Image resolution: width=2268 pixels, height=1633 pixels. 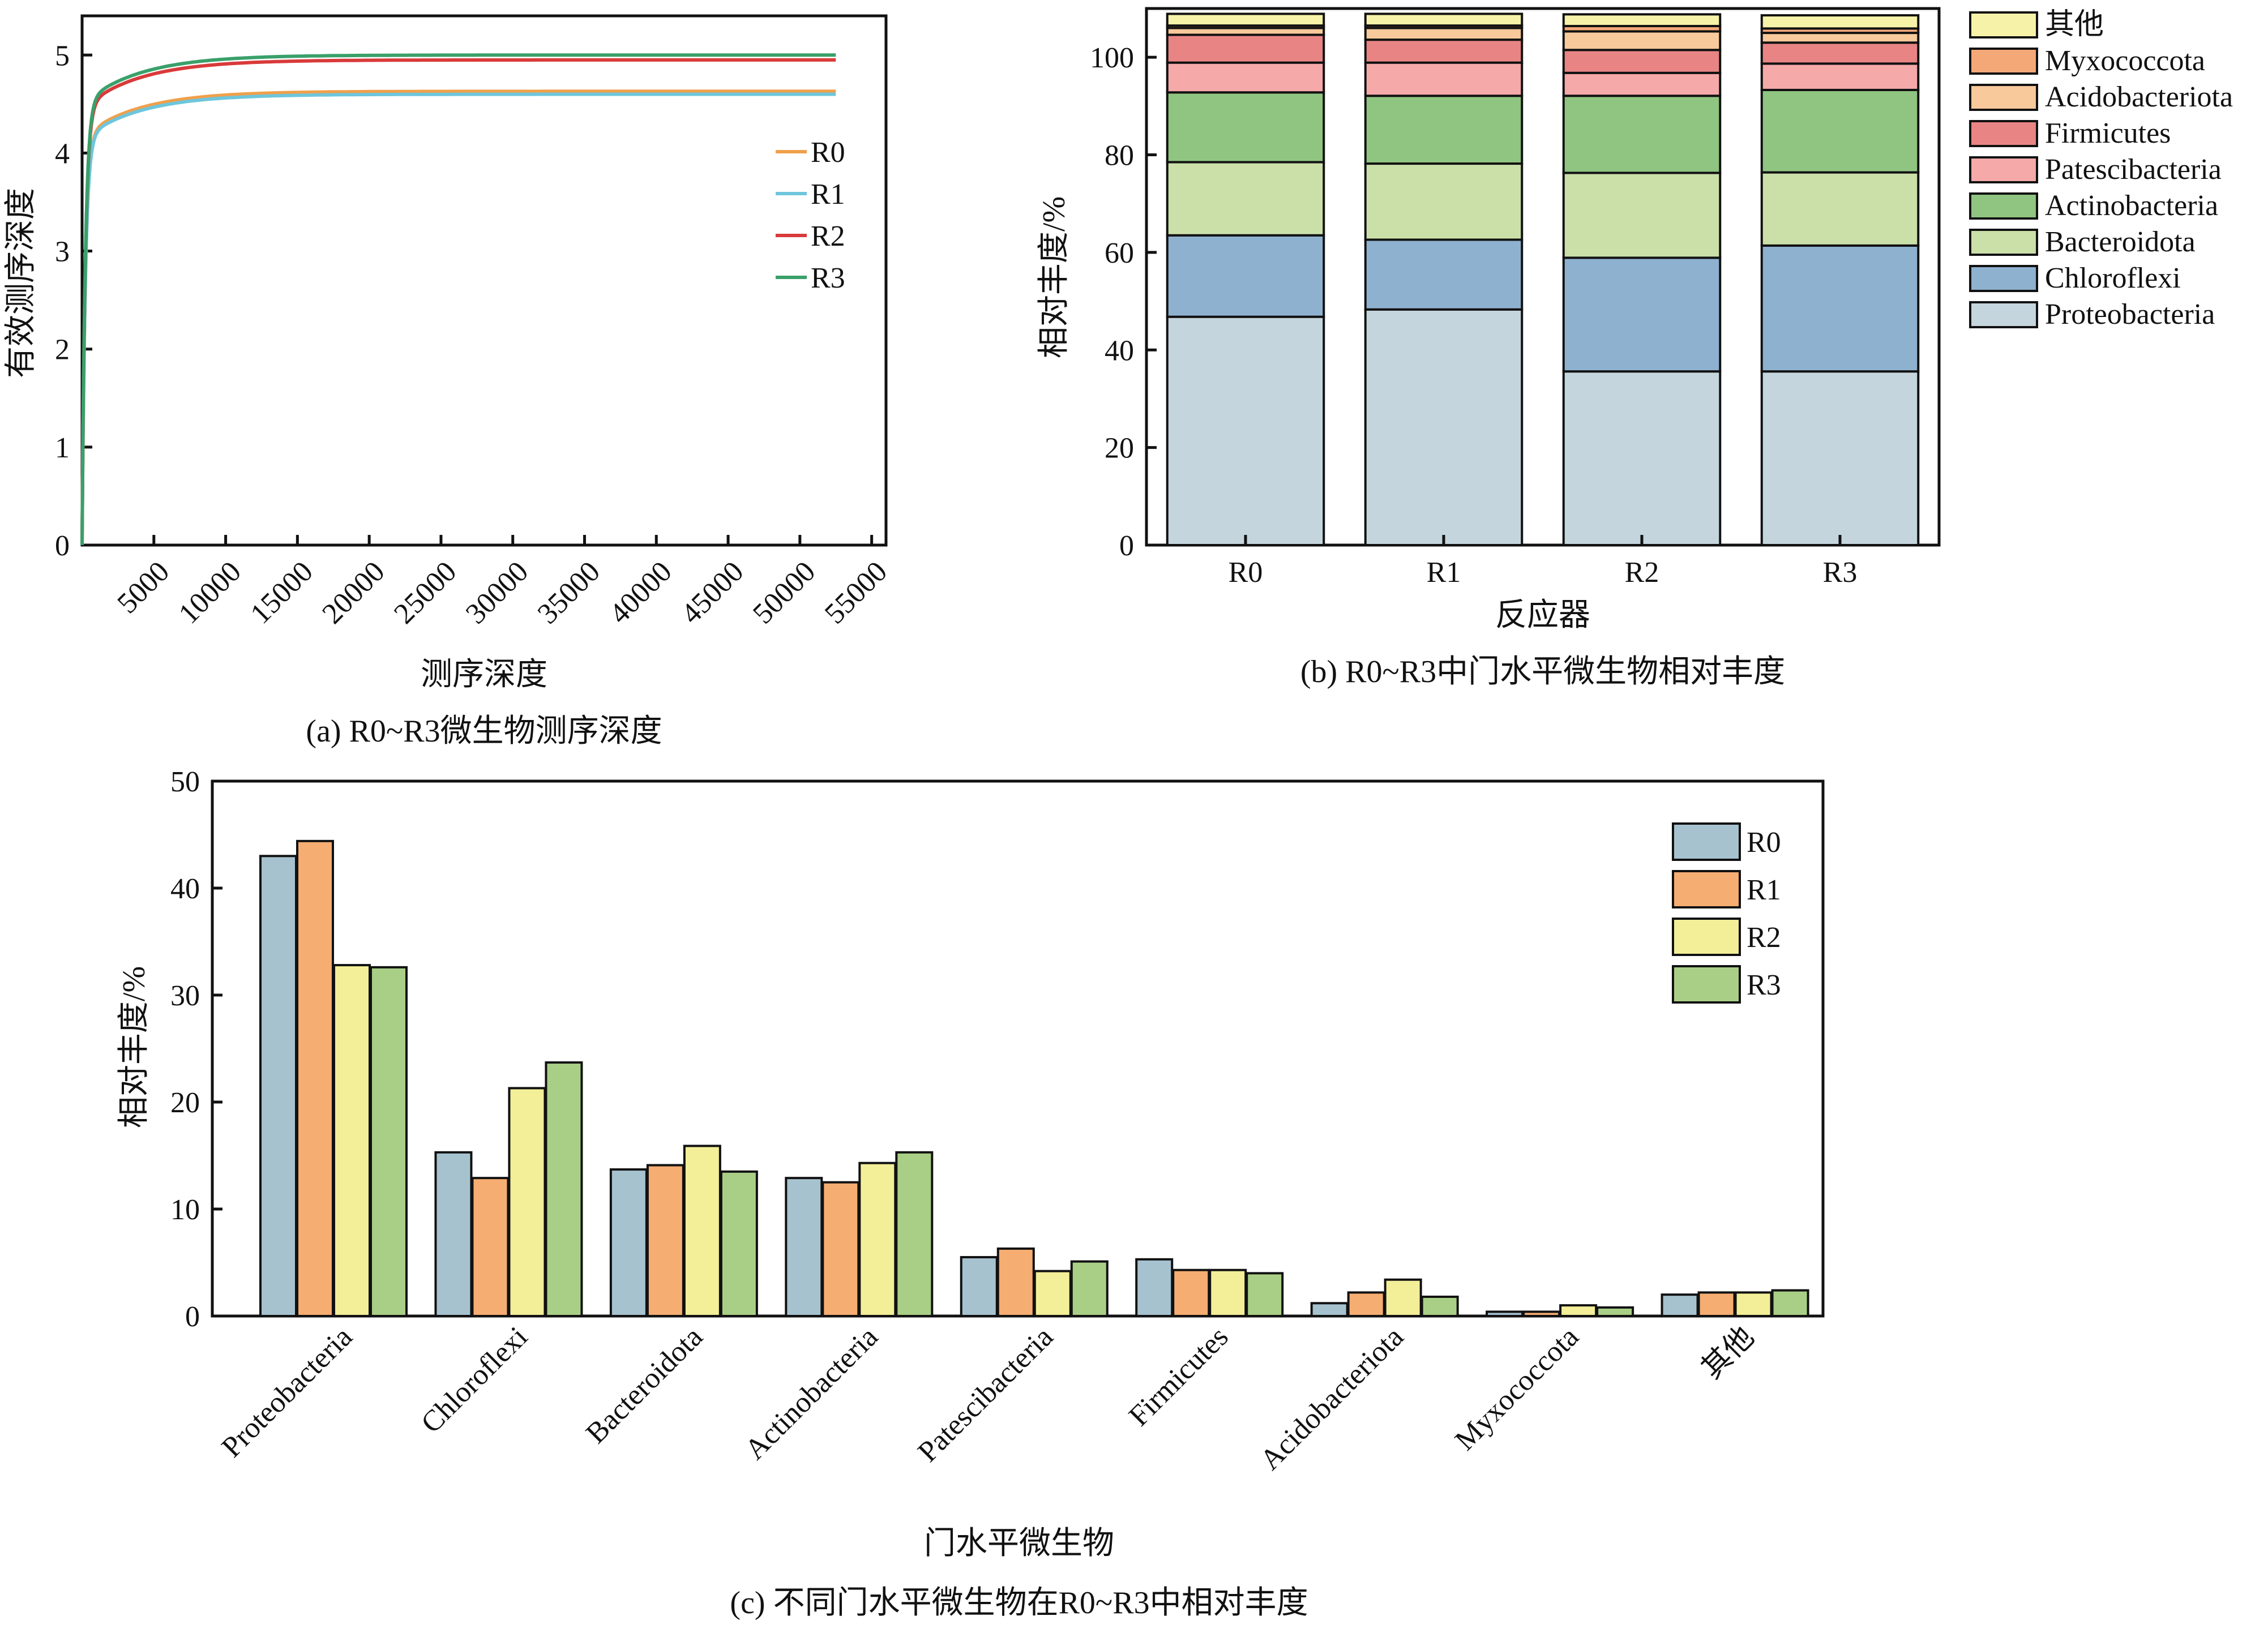 What do you see at coordinates (828, 153) in the screenshot?
I see `legend-label-r0: R0` at bounding box center [828, 153].